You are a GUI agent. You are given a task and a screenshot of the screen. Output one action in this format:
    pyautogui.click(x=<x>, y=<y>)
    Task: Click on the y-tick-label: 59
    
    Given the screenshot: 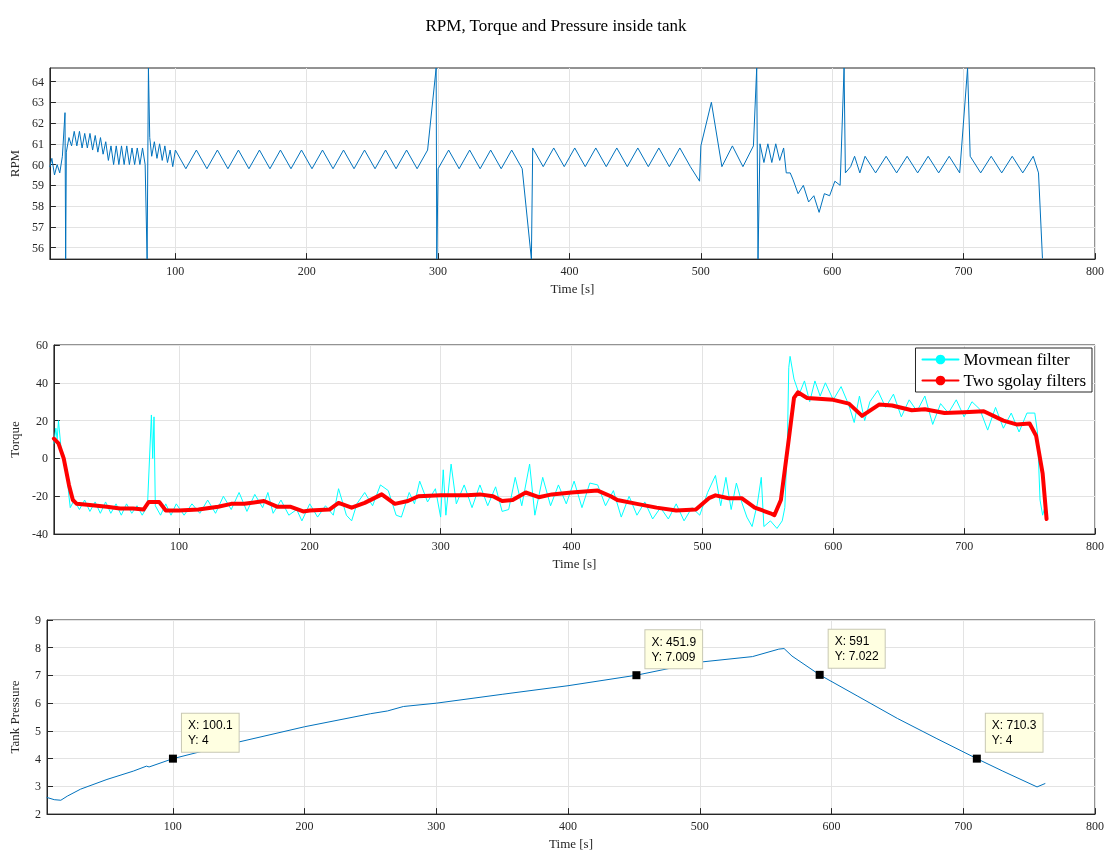 What is the action you would take?
    pyautogui.click(x=37, y=185)
    